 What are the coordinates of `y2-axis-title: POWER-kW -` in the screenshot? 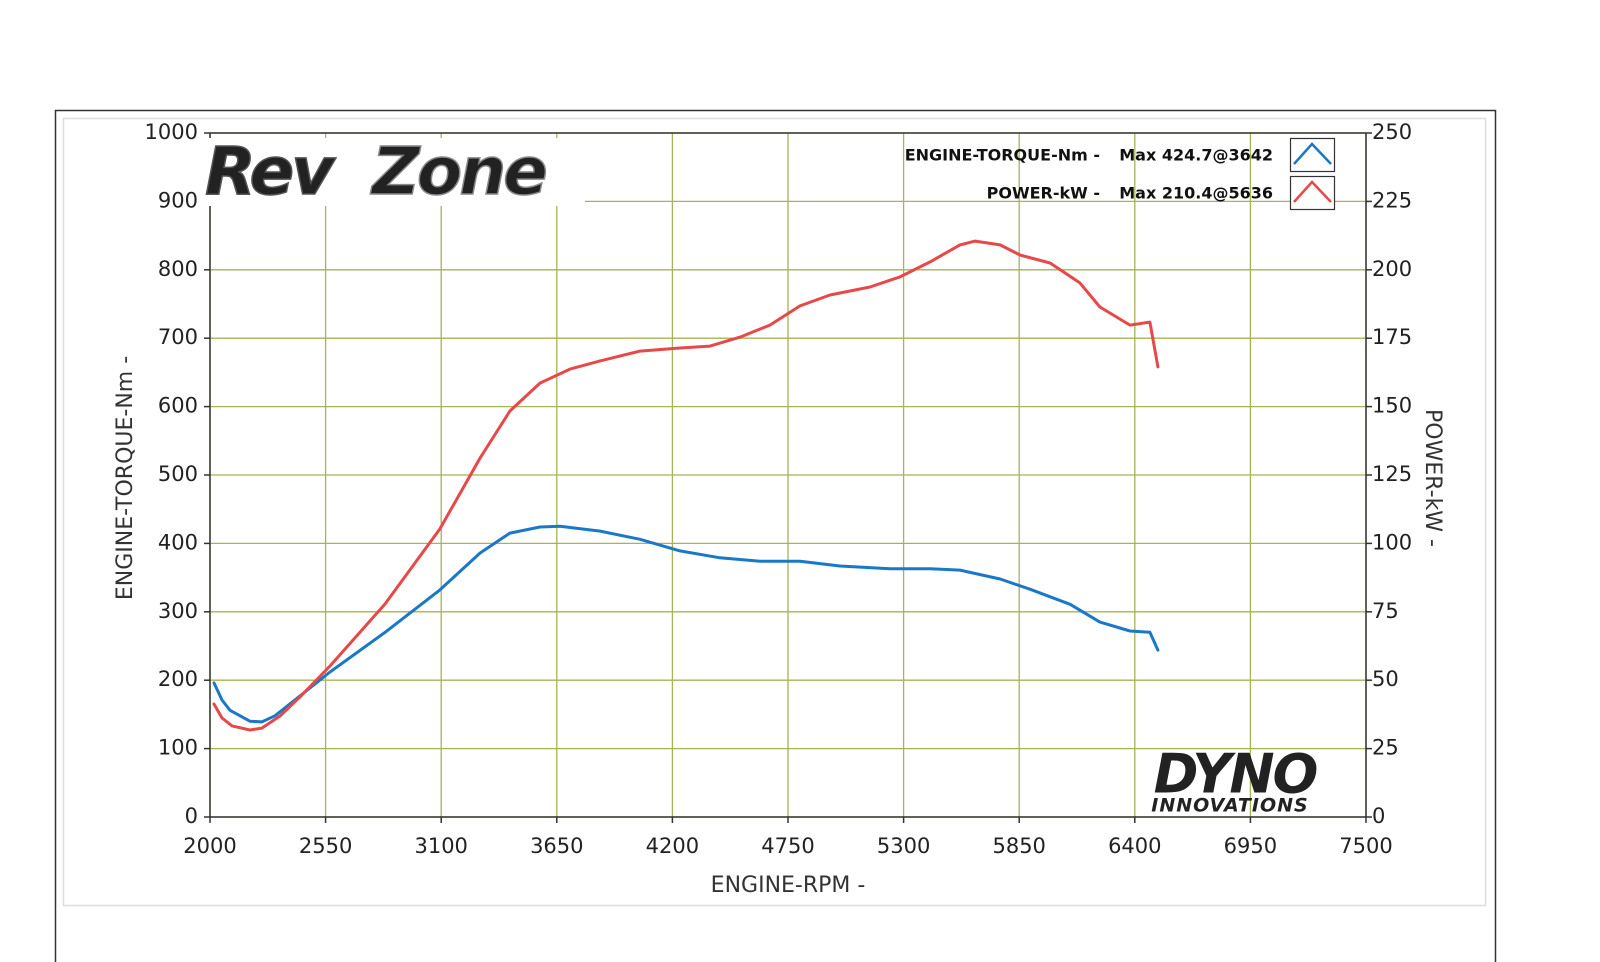 It's located at (1432, 478).